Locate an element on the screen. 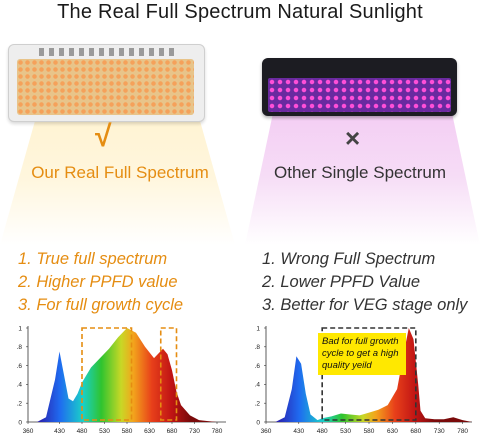  right-label: Other Single Spectrum is located at coordinates (360, 172).